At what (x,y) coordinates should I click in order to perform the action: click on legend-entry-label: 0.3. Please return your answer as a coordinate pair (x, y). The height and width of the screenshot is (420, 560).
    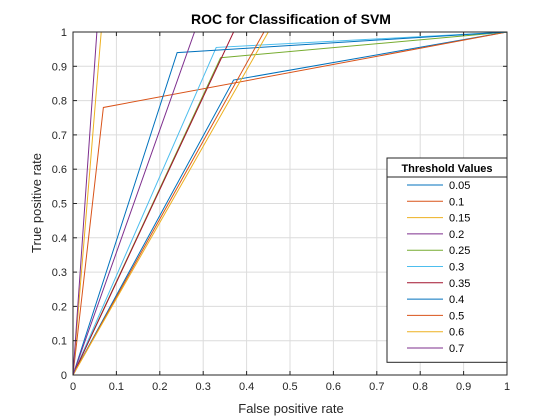
    Looking at the image, I should click on (456, 268).